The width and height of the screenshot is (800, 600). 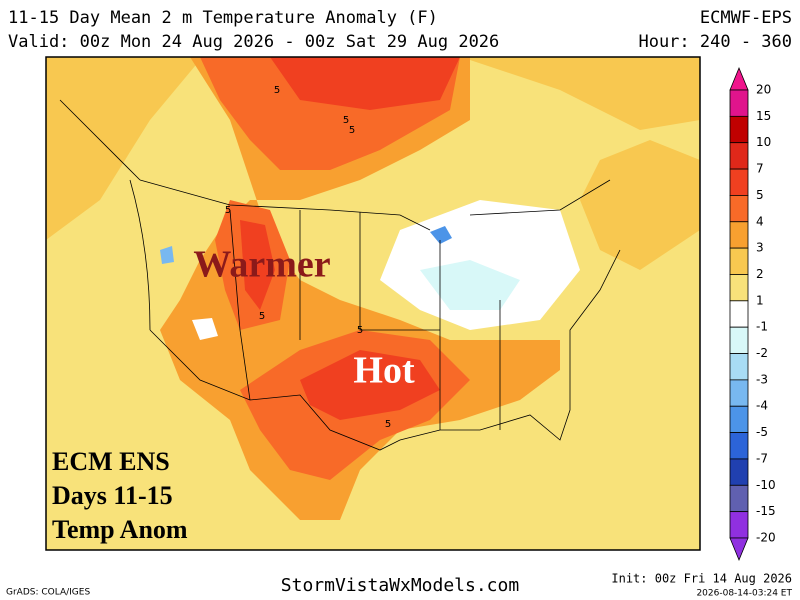 I want to click on colorbar-label: 20, so click(x=763, y=90).